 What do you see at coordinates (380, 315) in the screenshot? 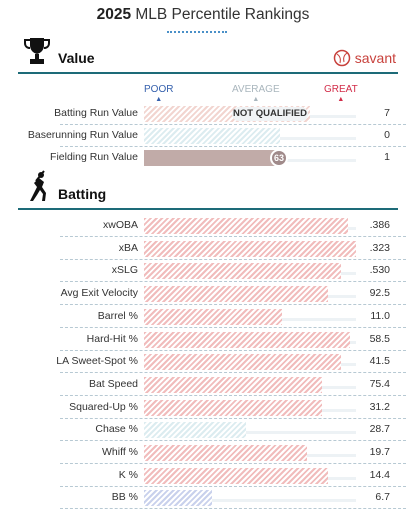
I see `metric-value: 11.0` at bounding box center [380, 315].